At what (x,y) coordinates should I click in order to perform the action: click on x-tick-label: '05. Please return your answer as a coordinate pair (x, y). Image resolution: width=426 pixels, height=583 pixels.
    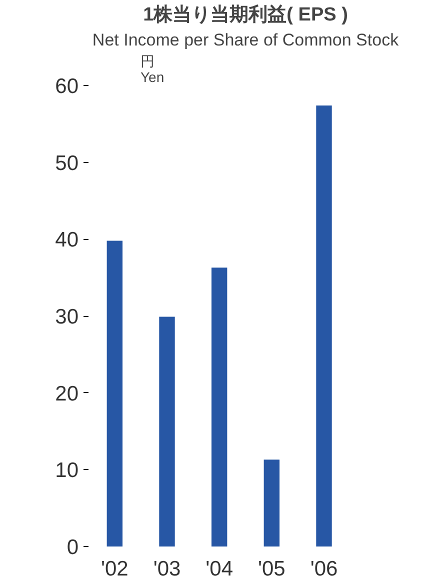
    Looking at the image, I should click on (272, 569).